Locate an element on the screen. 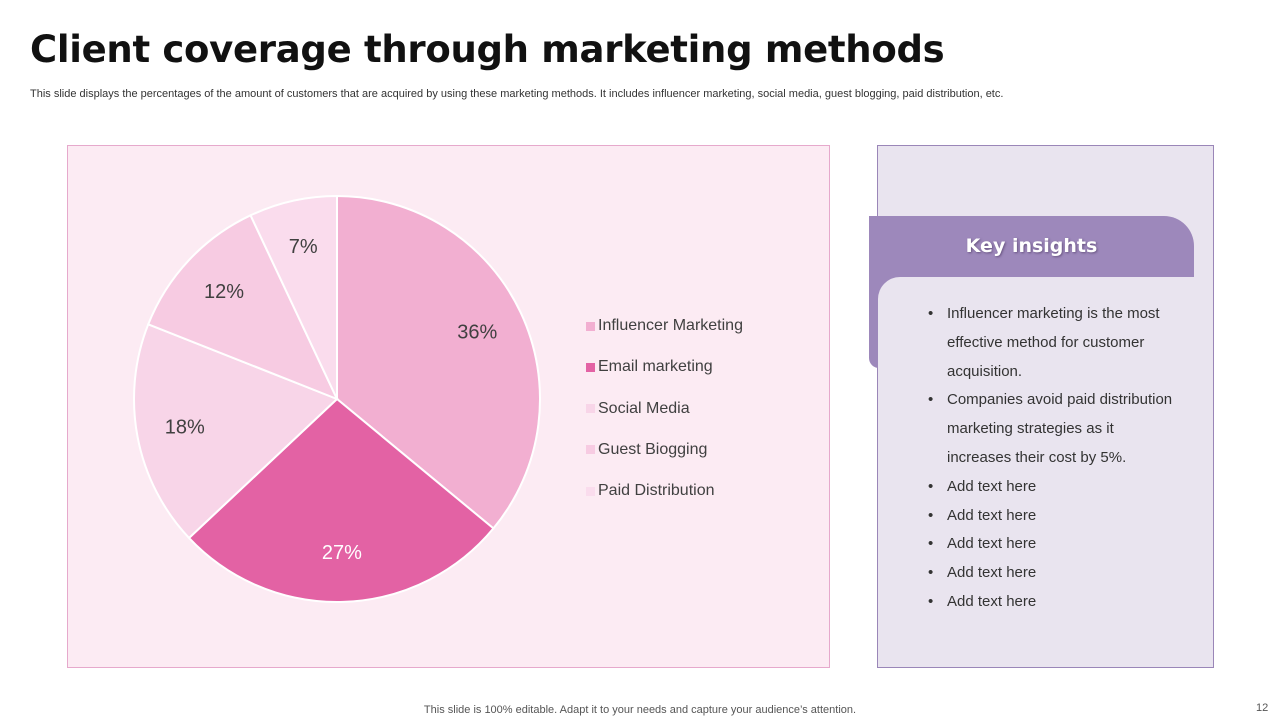  legend-item-guest-biogging: Guest Biogging is located at coordinates (646, 450).